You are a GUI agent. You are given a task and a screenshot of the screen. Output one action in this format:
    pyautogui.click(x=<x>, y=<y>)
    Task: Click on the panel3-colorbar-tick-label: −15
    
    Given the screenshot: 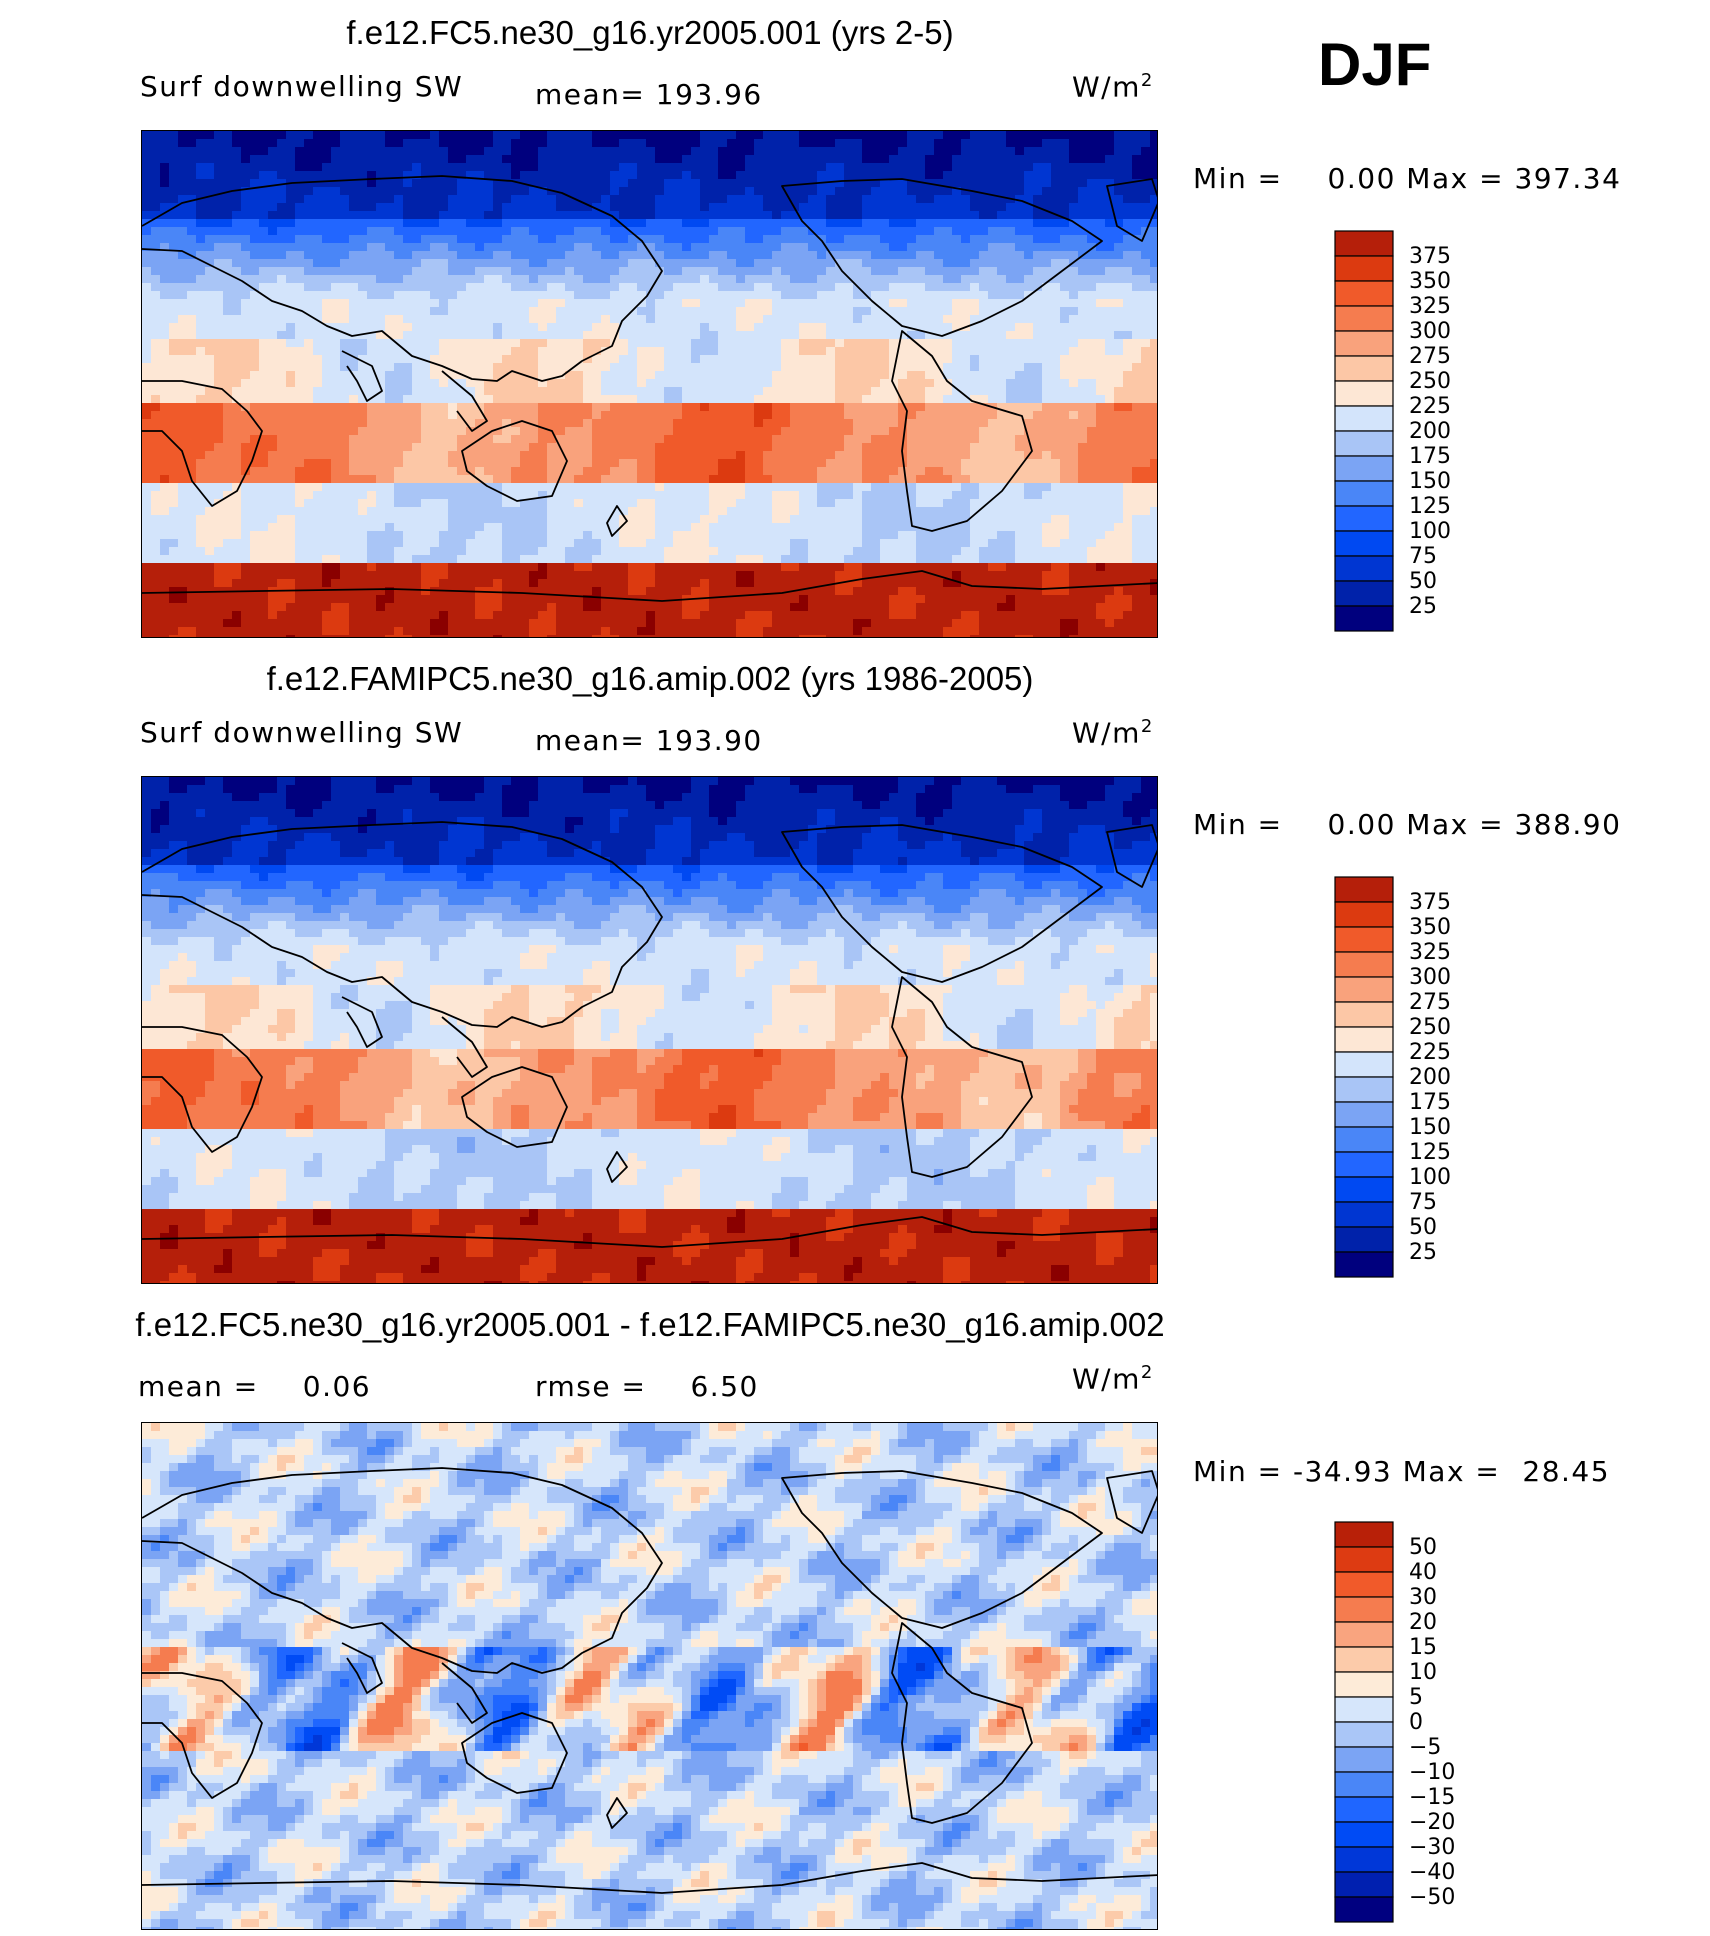 What is the action you would take?
    pyautogui.click(x=1432, y=1797)
    